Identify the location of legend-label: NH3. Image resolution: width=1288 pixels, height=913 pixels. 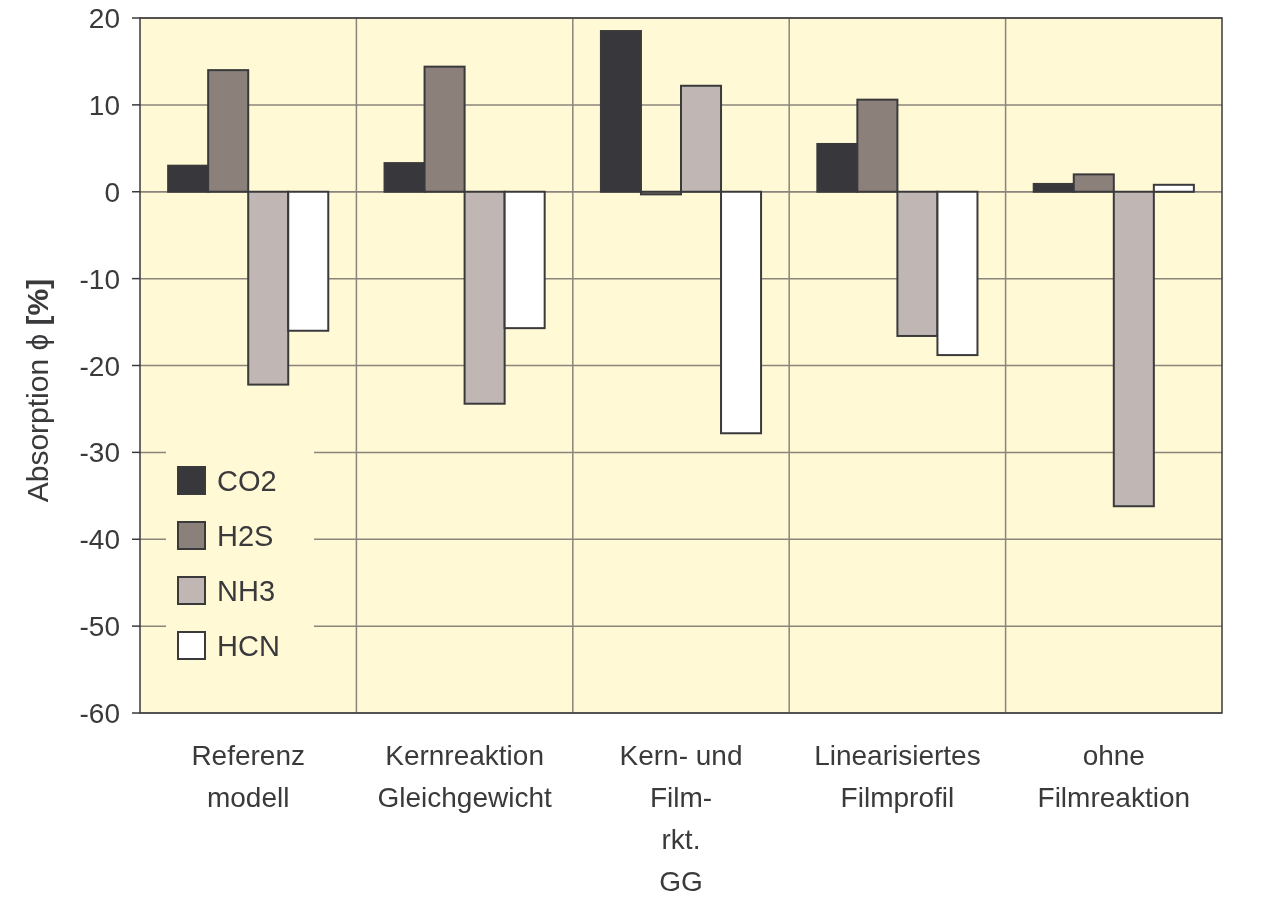
(246, 590).